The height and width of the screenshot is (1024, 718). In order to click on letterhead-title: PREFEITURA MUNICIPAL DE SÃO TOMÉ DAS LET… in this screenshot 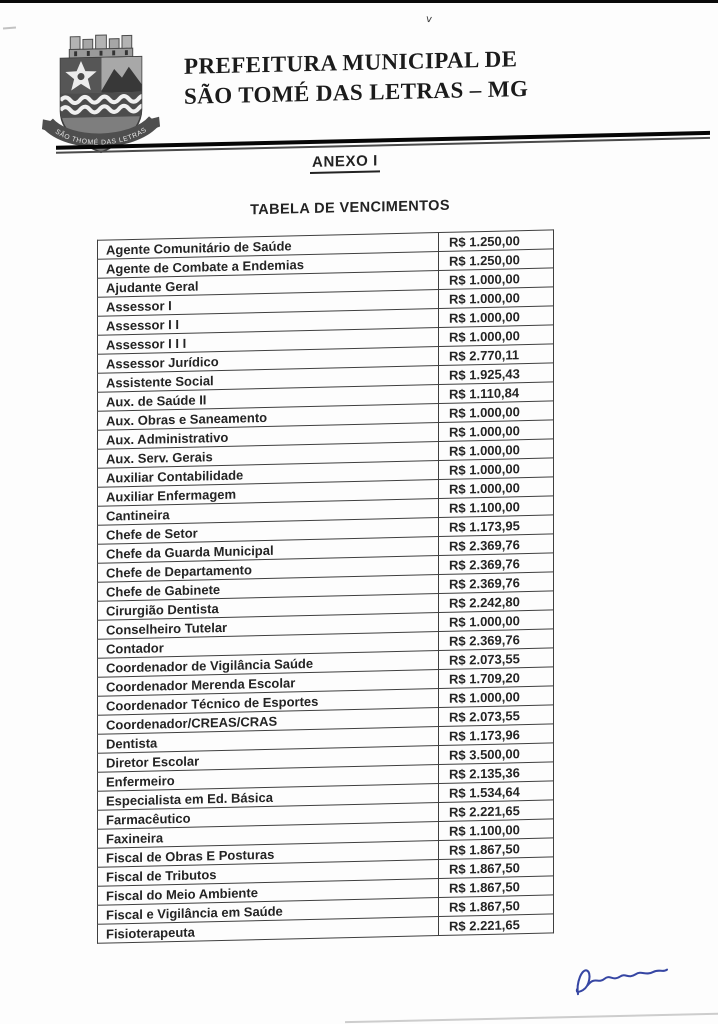, I will do `click(356, 78)`.